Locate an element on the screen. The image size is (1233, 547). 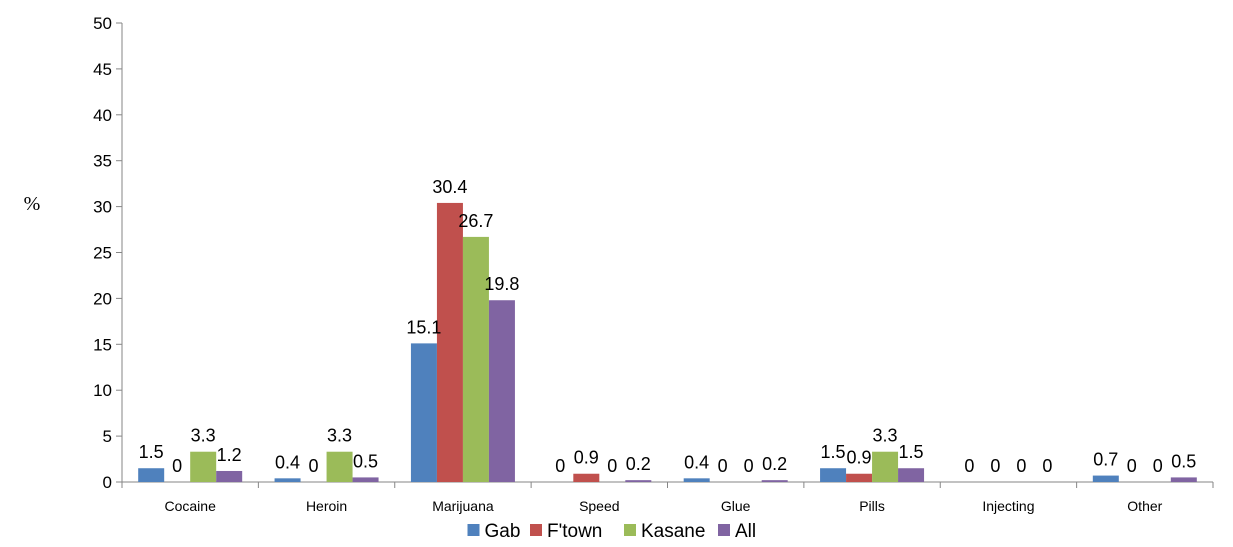
category-label: Injecting is located at coordinates (1008, 506).